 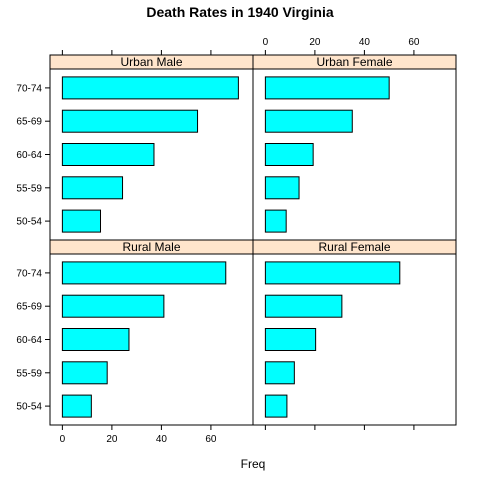 What do you see at coordinates (29, 373) in the screenshot?
I see `y-tick-label-row2-55-59: 55-59` at bounding box center [29, 373].